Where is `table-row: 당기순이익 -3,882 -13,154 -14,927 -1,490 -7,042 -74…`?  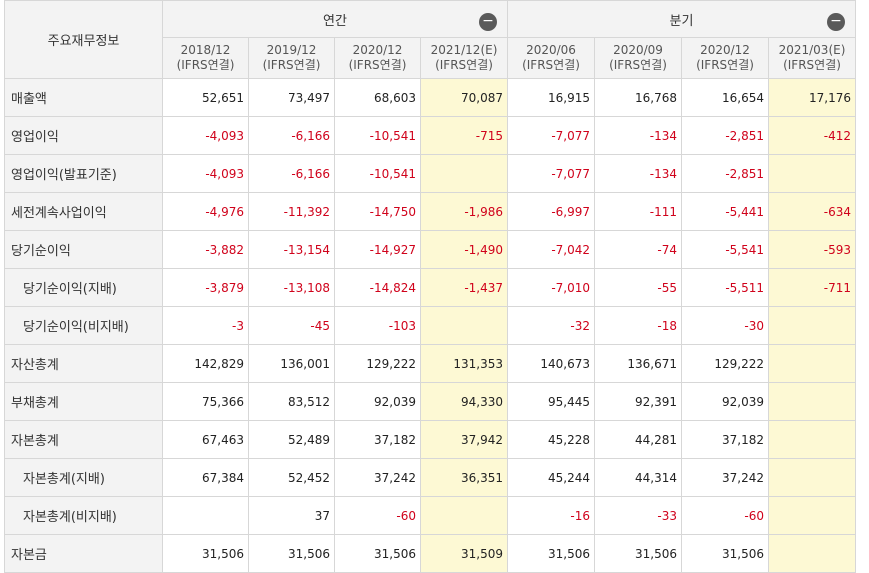 table-row: 당기순이익 -3,882 -13,154 -14,927 -1,490 -7,042 -74… is located at coordinates (430, 249).